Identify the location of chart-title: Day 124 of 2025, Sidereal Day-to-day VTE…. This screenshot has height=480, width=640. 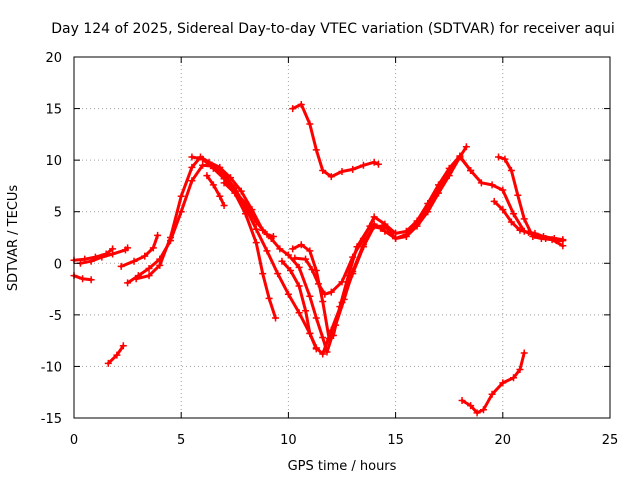
(332, 29).